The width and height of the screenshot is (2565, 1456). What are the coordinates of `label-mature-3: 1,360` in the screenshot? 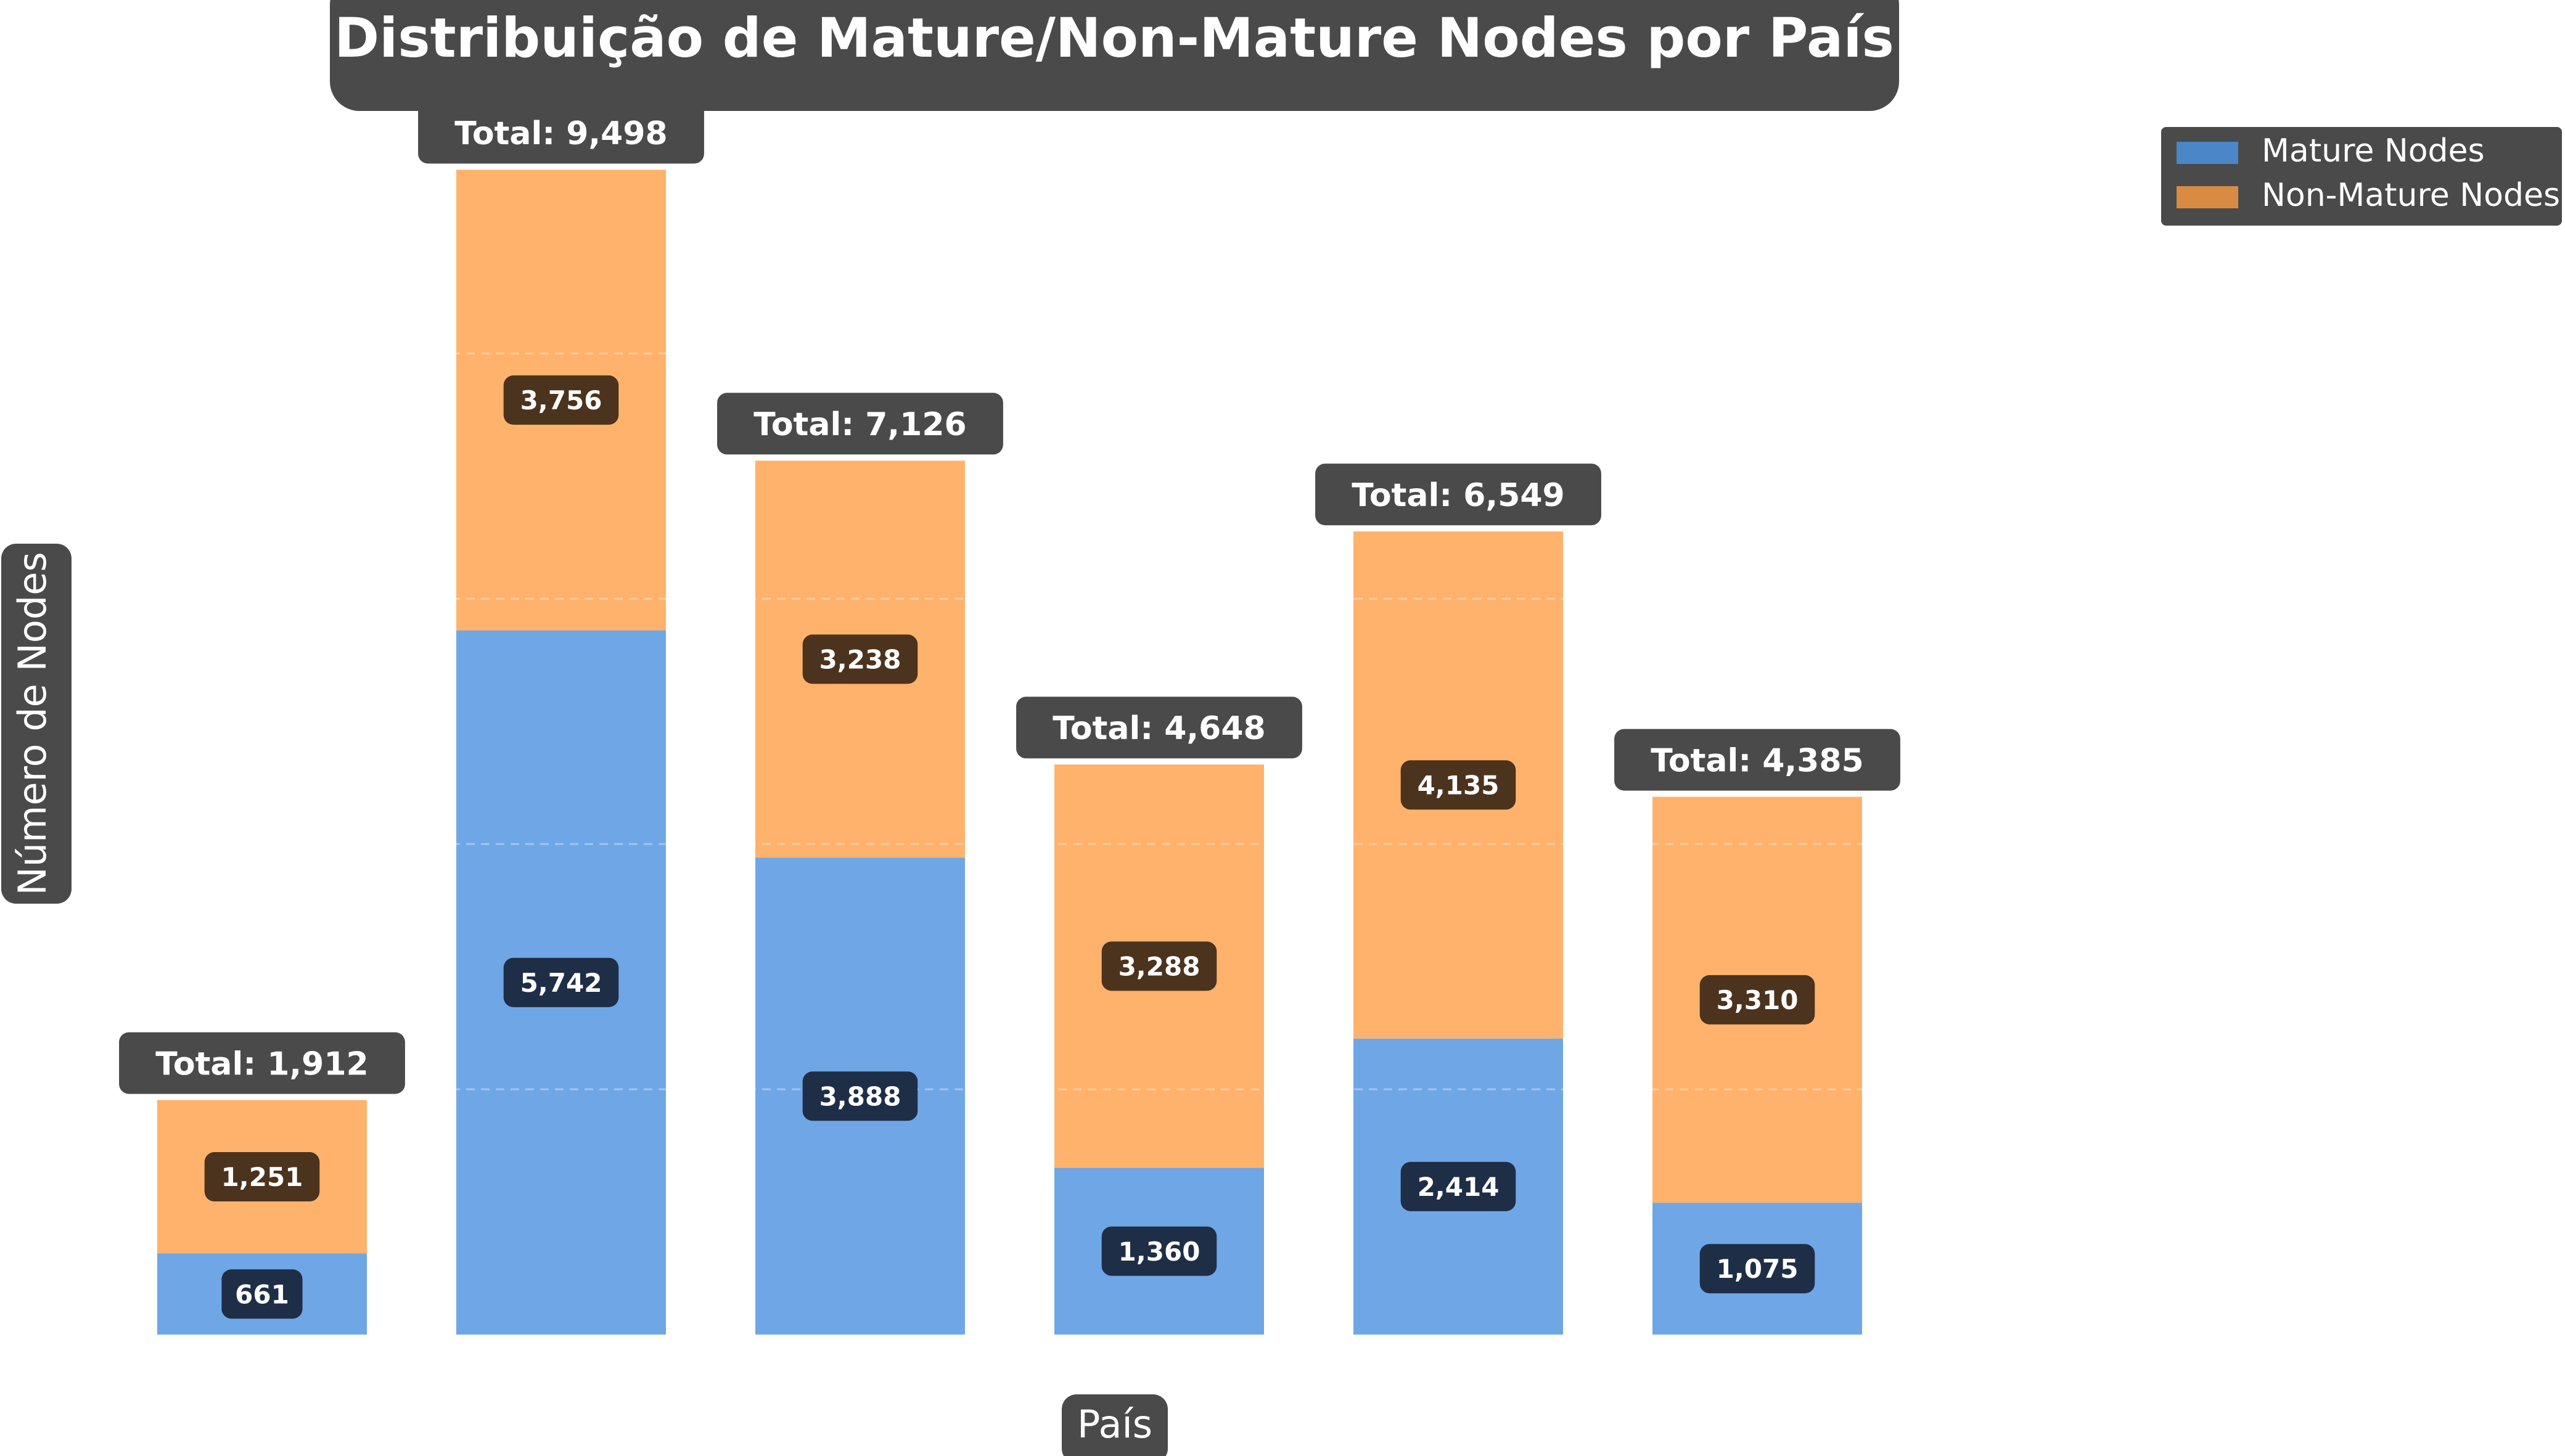 It's located at (1159, 1252).